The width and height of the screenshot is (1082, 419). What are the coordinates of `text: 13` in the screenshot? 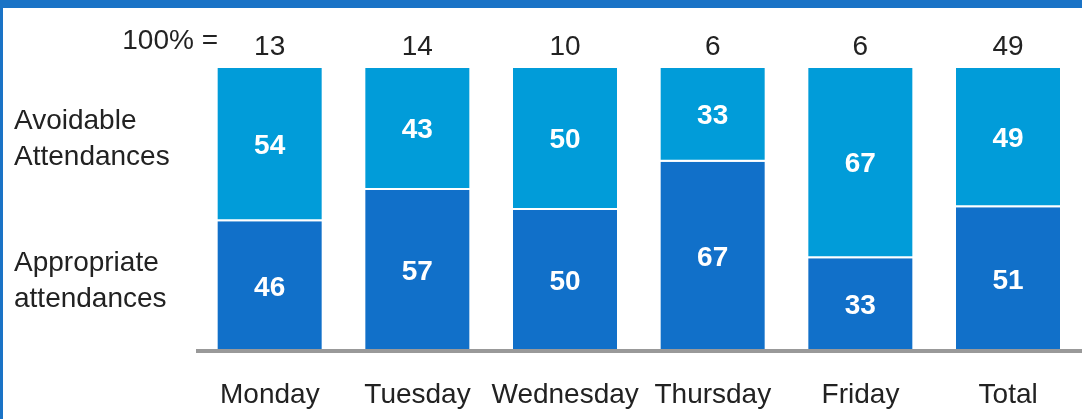 It's located at (270, 45).